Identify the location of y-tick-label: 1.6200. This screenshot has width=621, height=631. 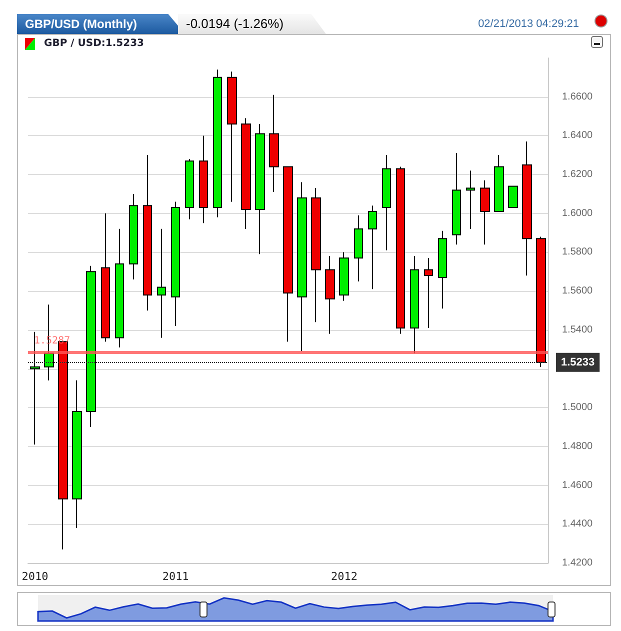
(578, 174).